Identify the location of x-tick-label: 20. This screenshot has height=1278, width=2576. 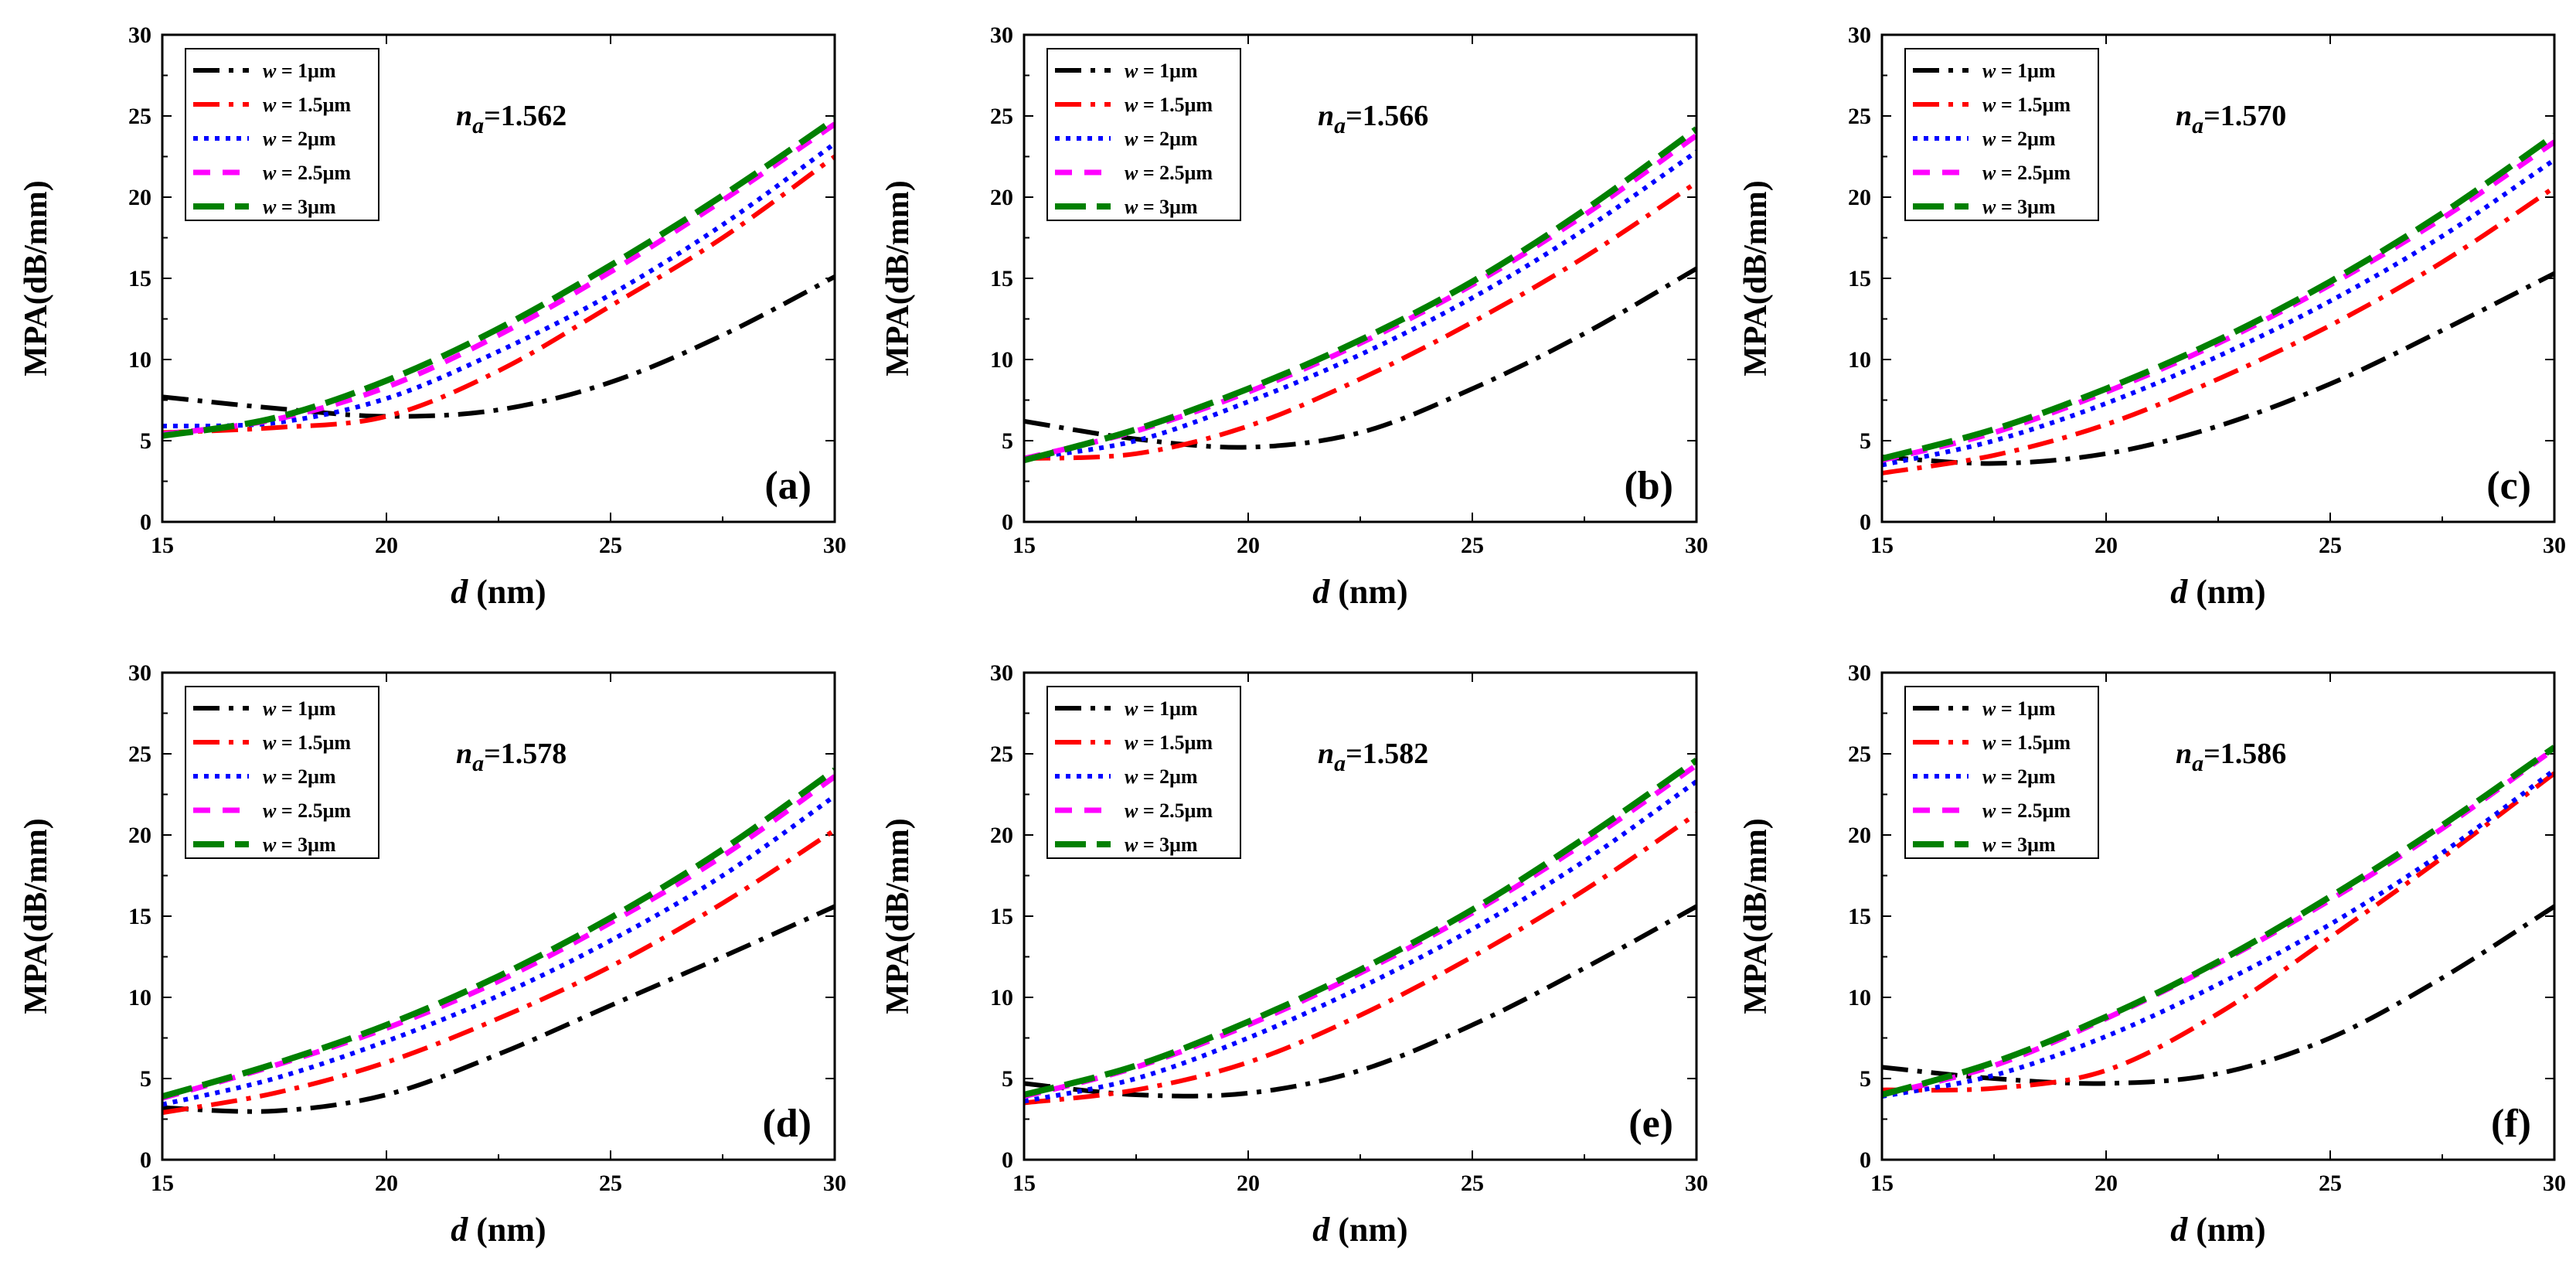
(386, 545).